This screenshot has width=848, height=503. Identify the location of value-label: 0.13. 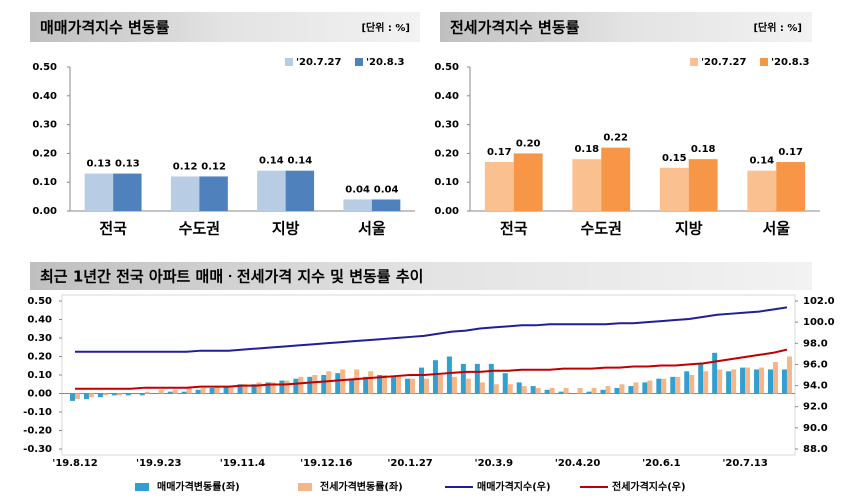
(127, 164).